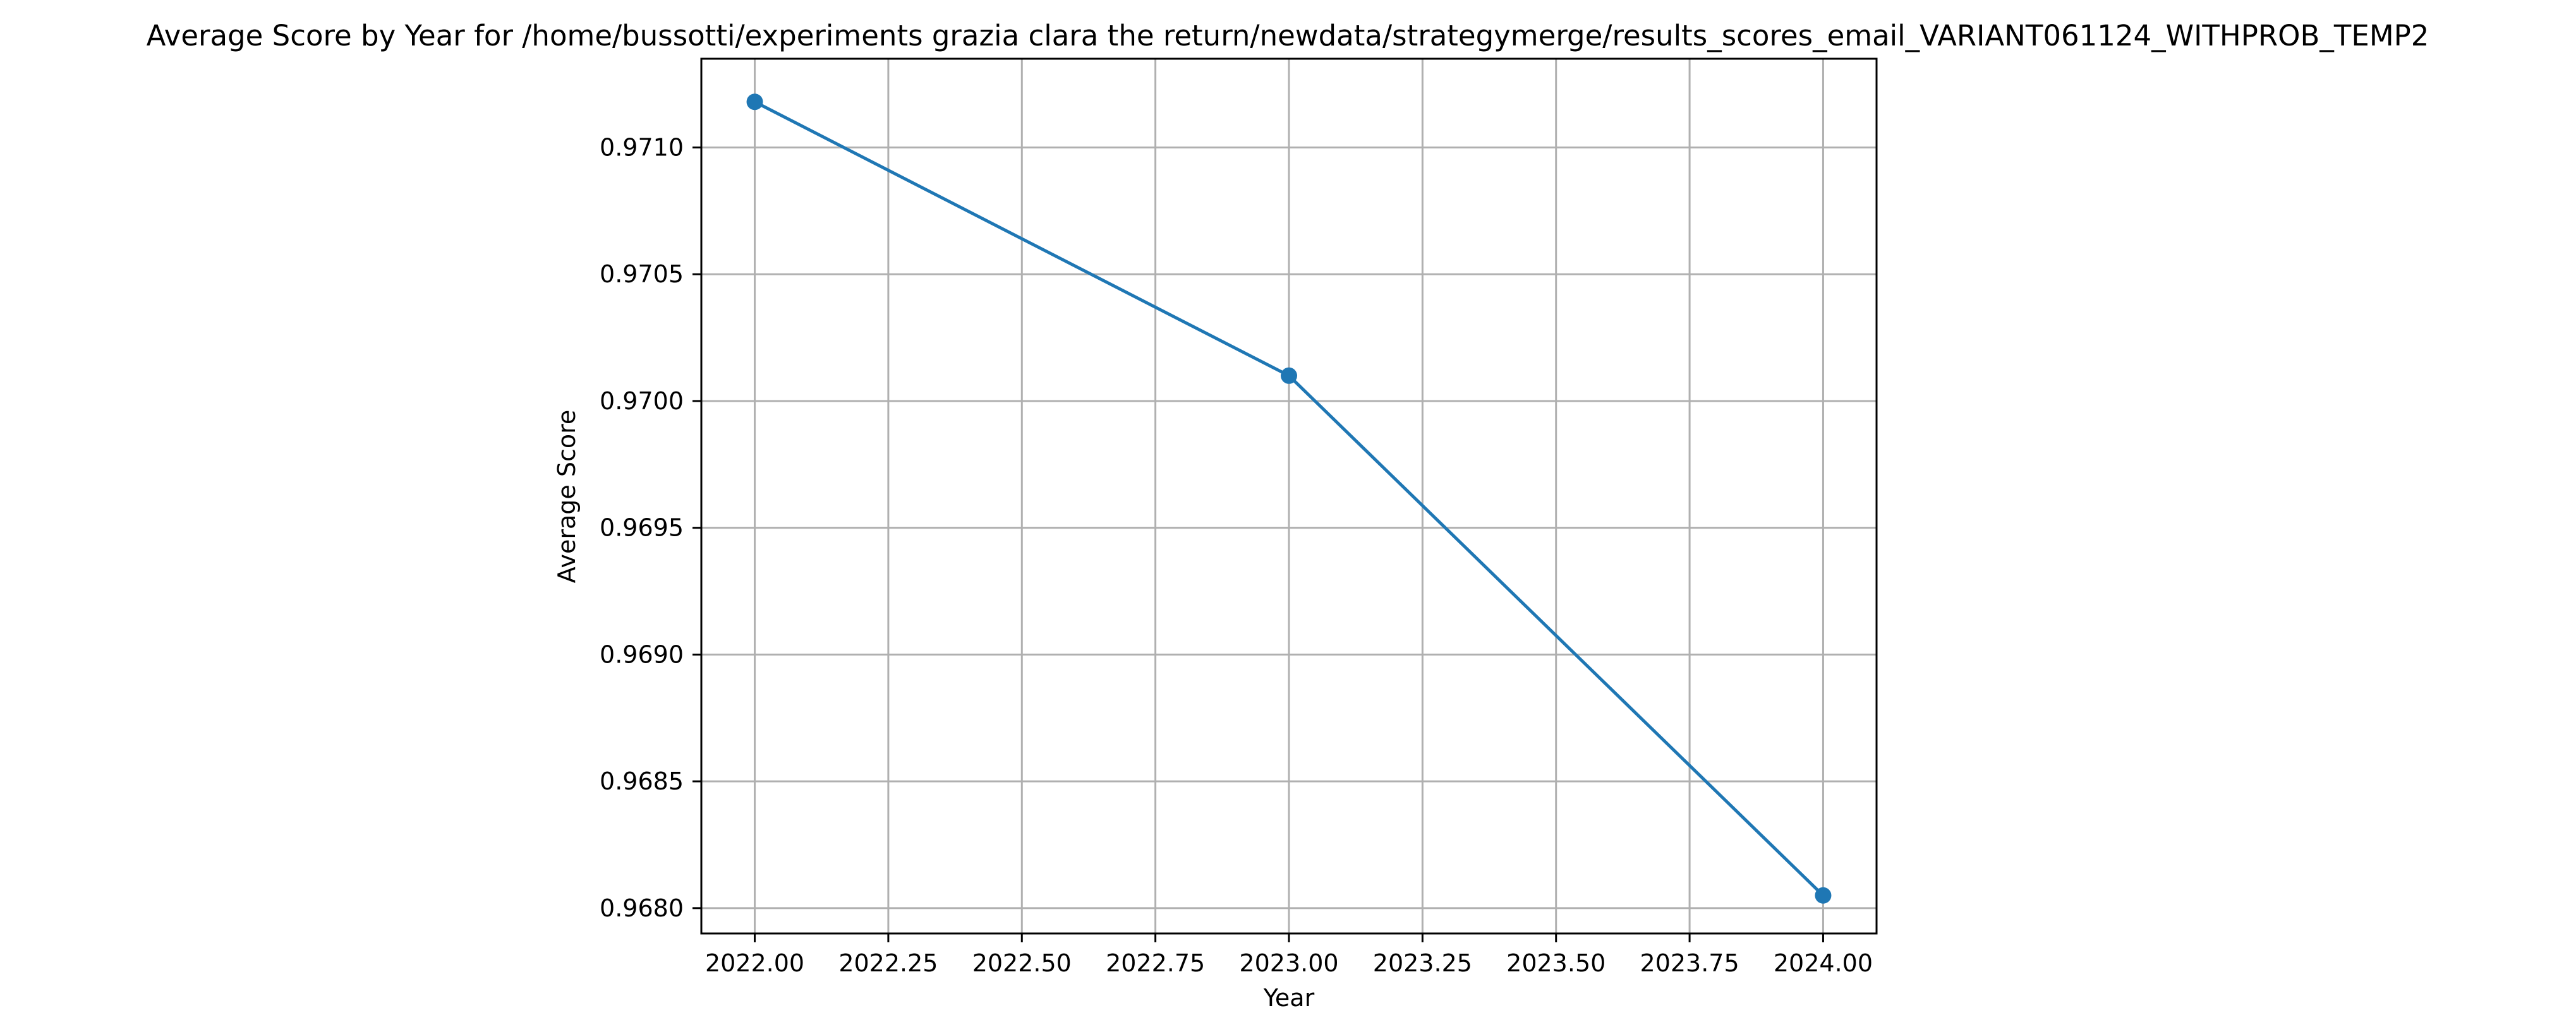 The width and height of the screenshot is (2576, 1032). I want to click on x-tick-label-3: 2022.75, so click(1155, 963).